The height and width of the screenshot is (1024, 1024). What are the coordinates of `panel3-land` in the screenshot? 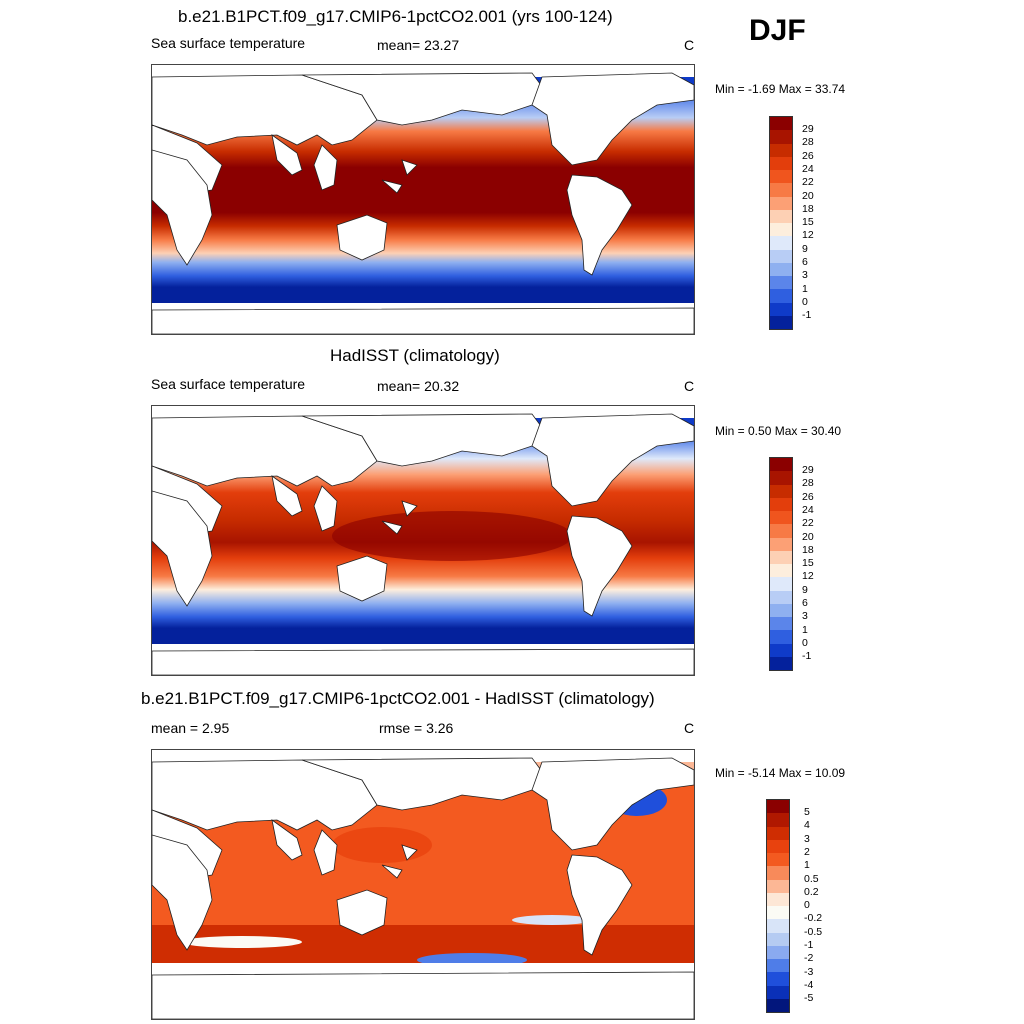 It's located at (423, 888).